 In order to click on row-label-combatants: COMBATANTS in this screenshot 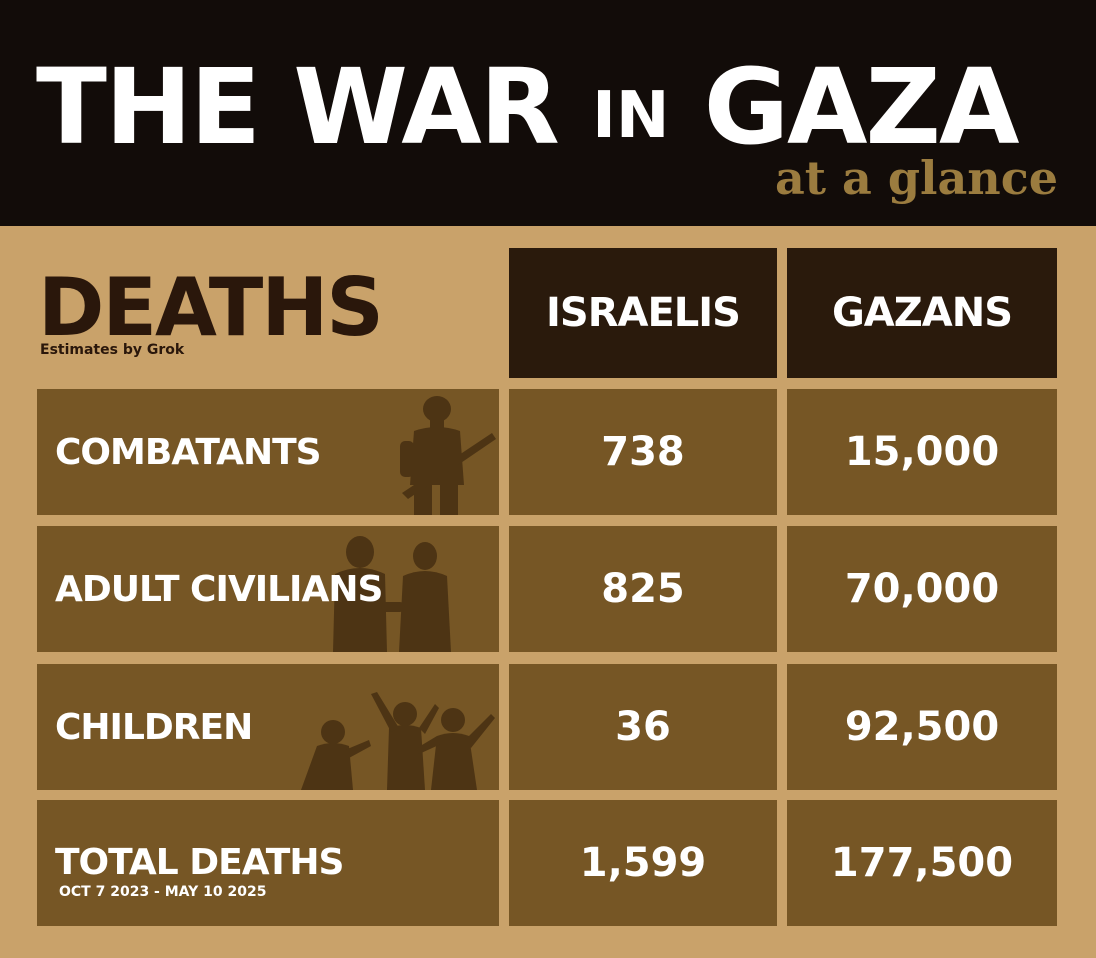, I will do `click(268, 452)`.